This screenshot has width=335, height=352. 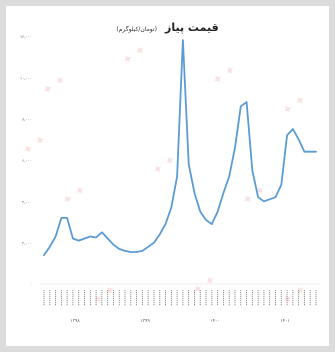 What do you see at coordinates (215, 321) in the screenshot?
I see `x-group-label: ۱۴۰۰` at bounding box center [215, 321].